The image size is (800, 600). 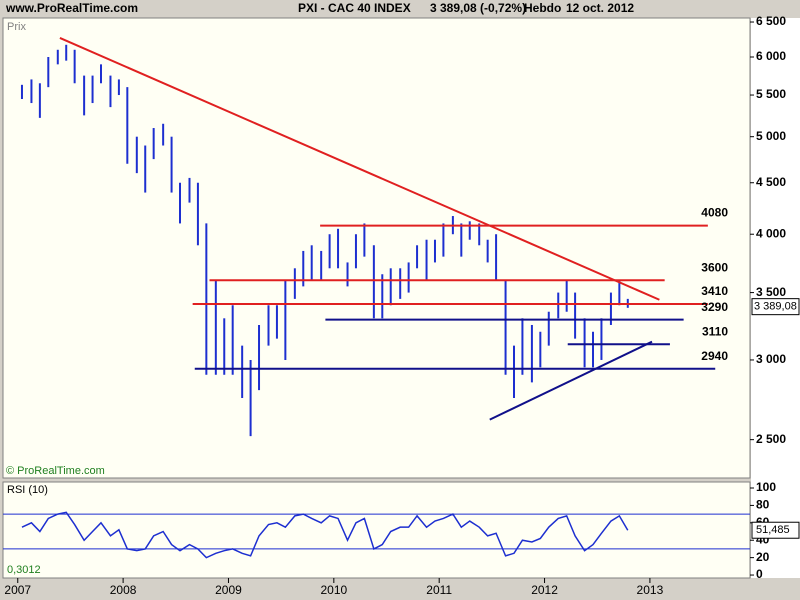 I want to click on y-tick-label: 5 500, so click(x=771, y=94).